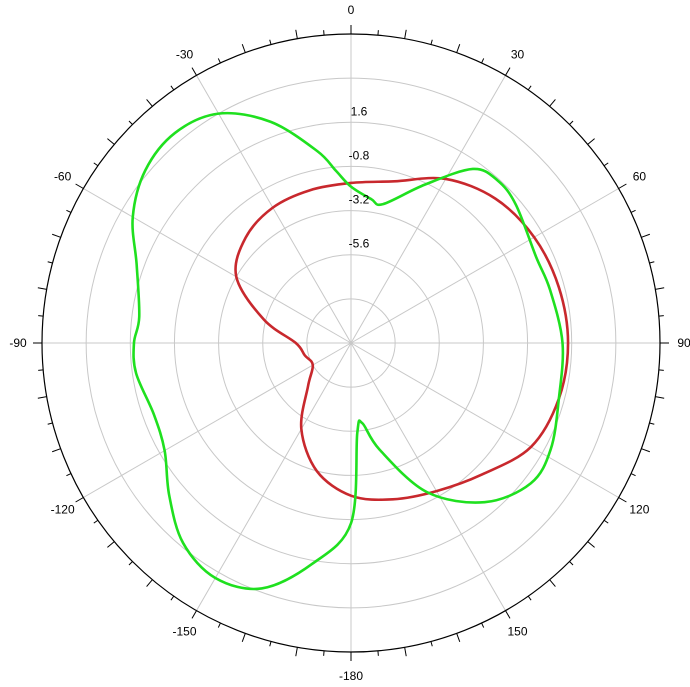 Image resolution: width=690 pixels, height=687 pixels. What do you see at coordinates (351, 676) in the screenshot?
I see `angle-label: -180` at bounding box center [351, 676].